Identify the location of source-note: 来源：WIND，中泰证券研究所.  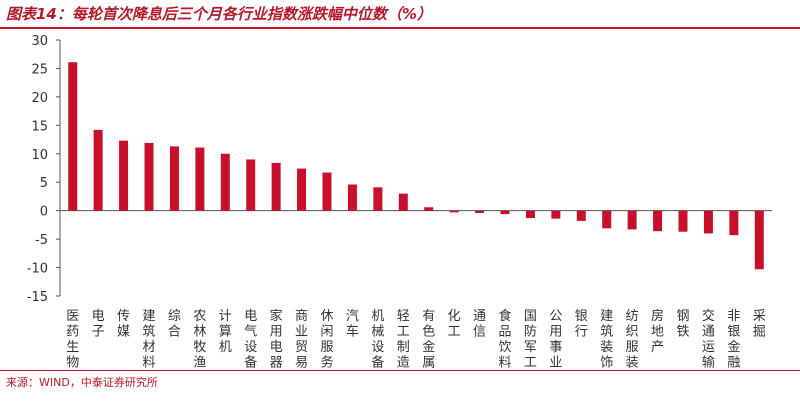
(82, 382).